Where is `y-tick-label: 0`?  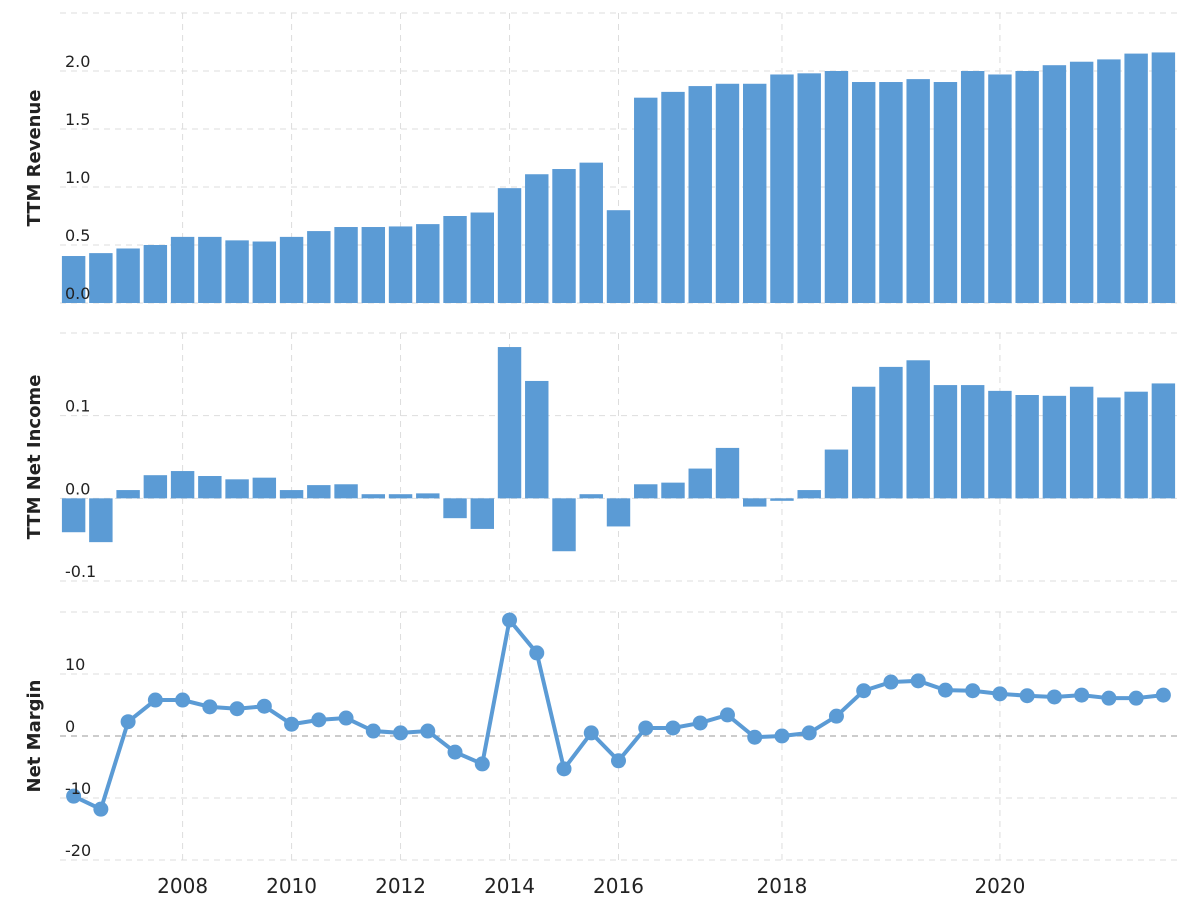 y-tick-label: 0 is located at coordinates (70, 726).